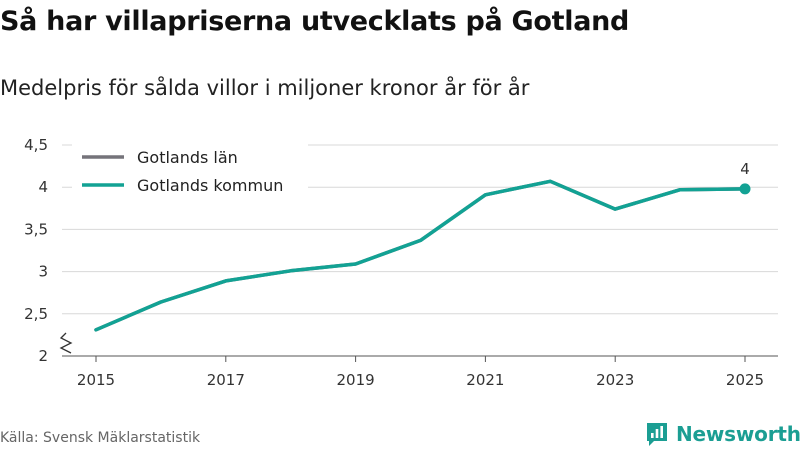 The height and width of the screenshot is (450, 800). Describe the element at coordinates (36, 229) in the screenshot. I see `y-tick-label: 3,5` at that location.